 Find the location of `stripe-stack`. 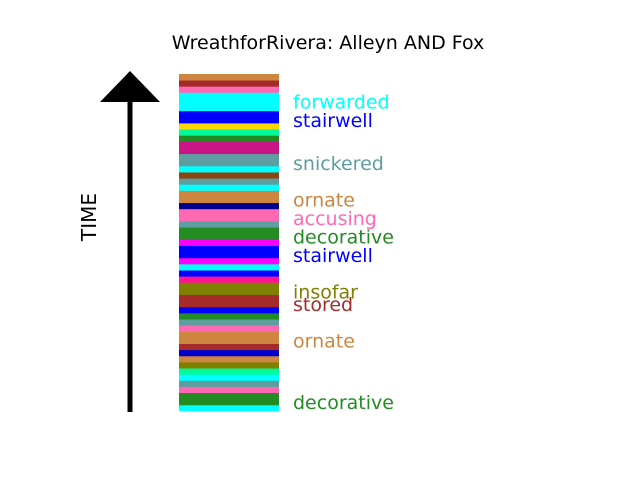

stripe-stack is located at coordinates (229, 243).